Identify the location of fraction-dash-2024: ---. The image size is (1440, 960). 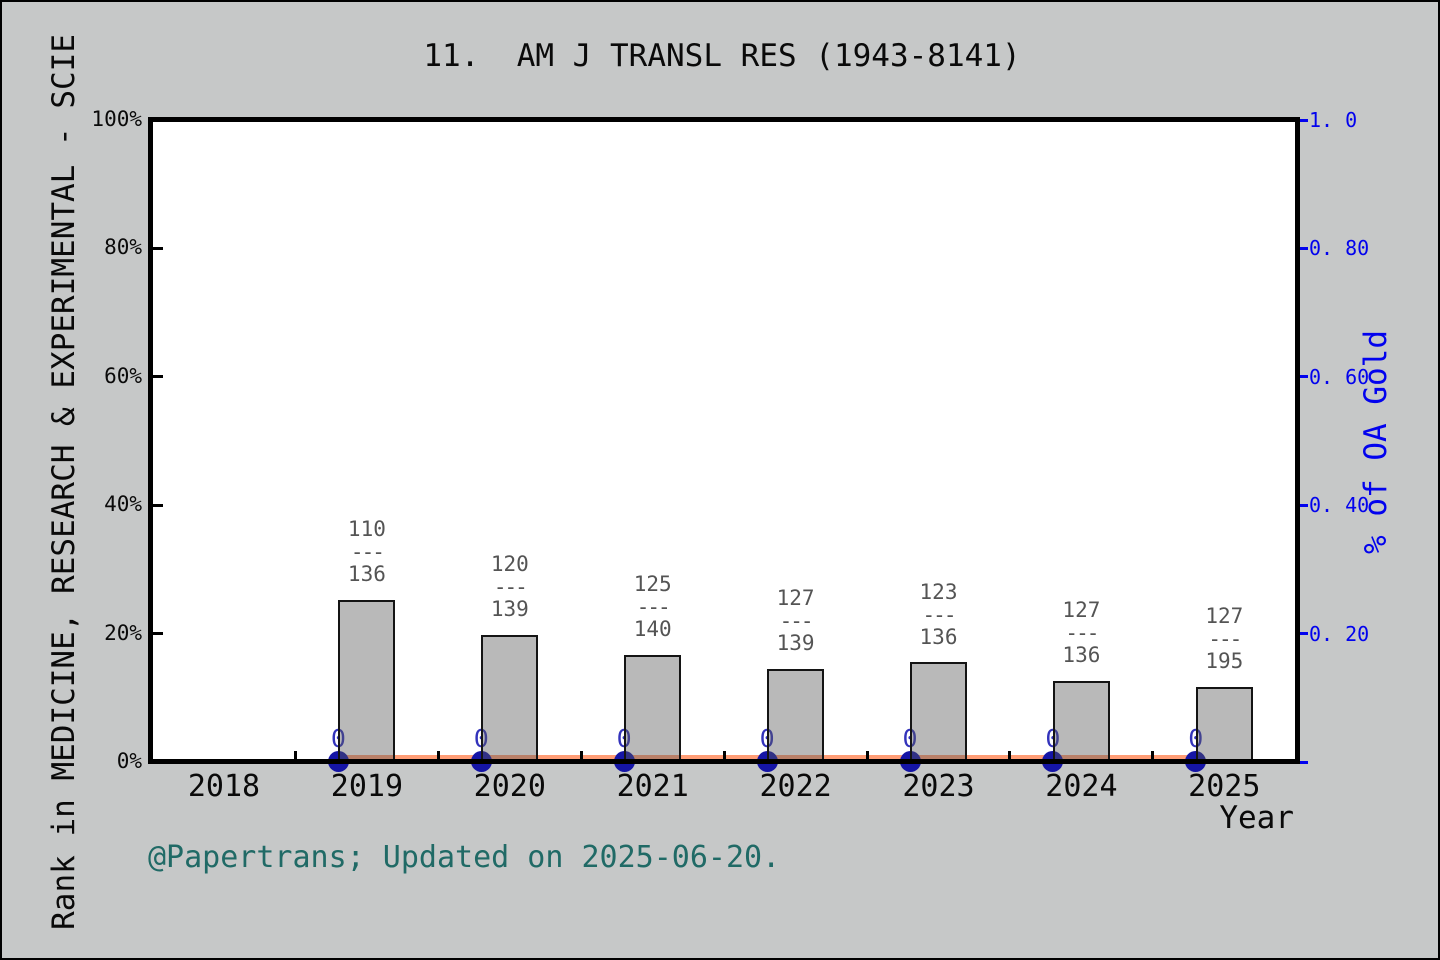
(1082, 633).